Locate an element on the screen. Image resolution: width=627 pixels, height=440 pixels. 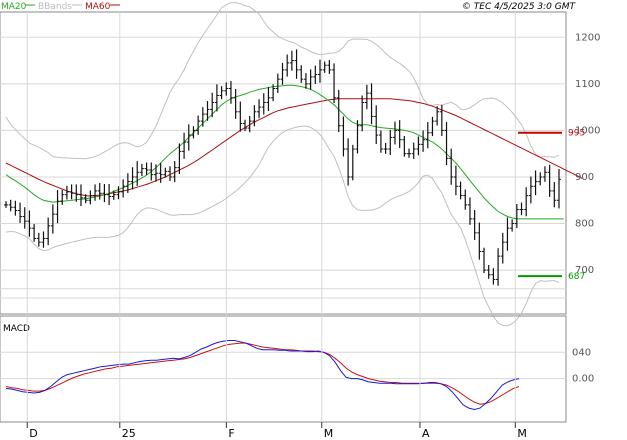
legend-ma20: MA20 is located at coordinates (14, 7).